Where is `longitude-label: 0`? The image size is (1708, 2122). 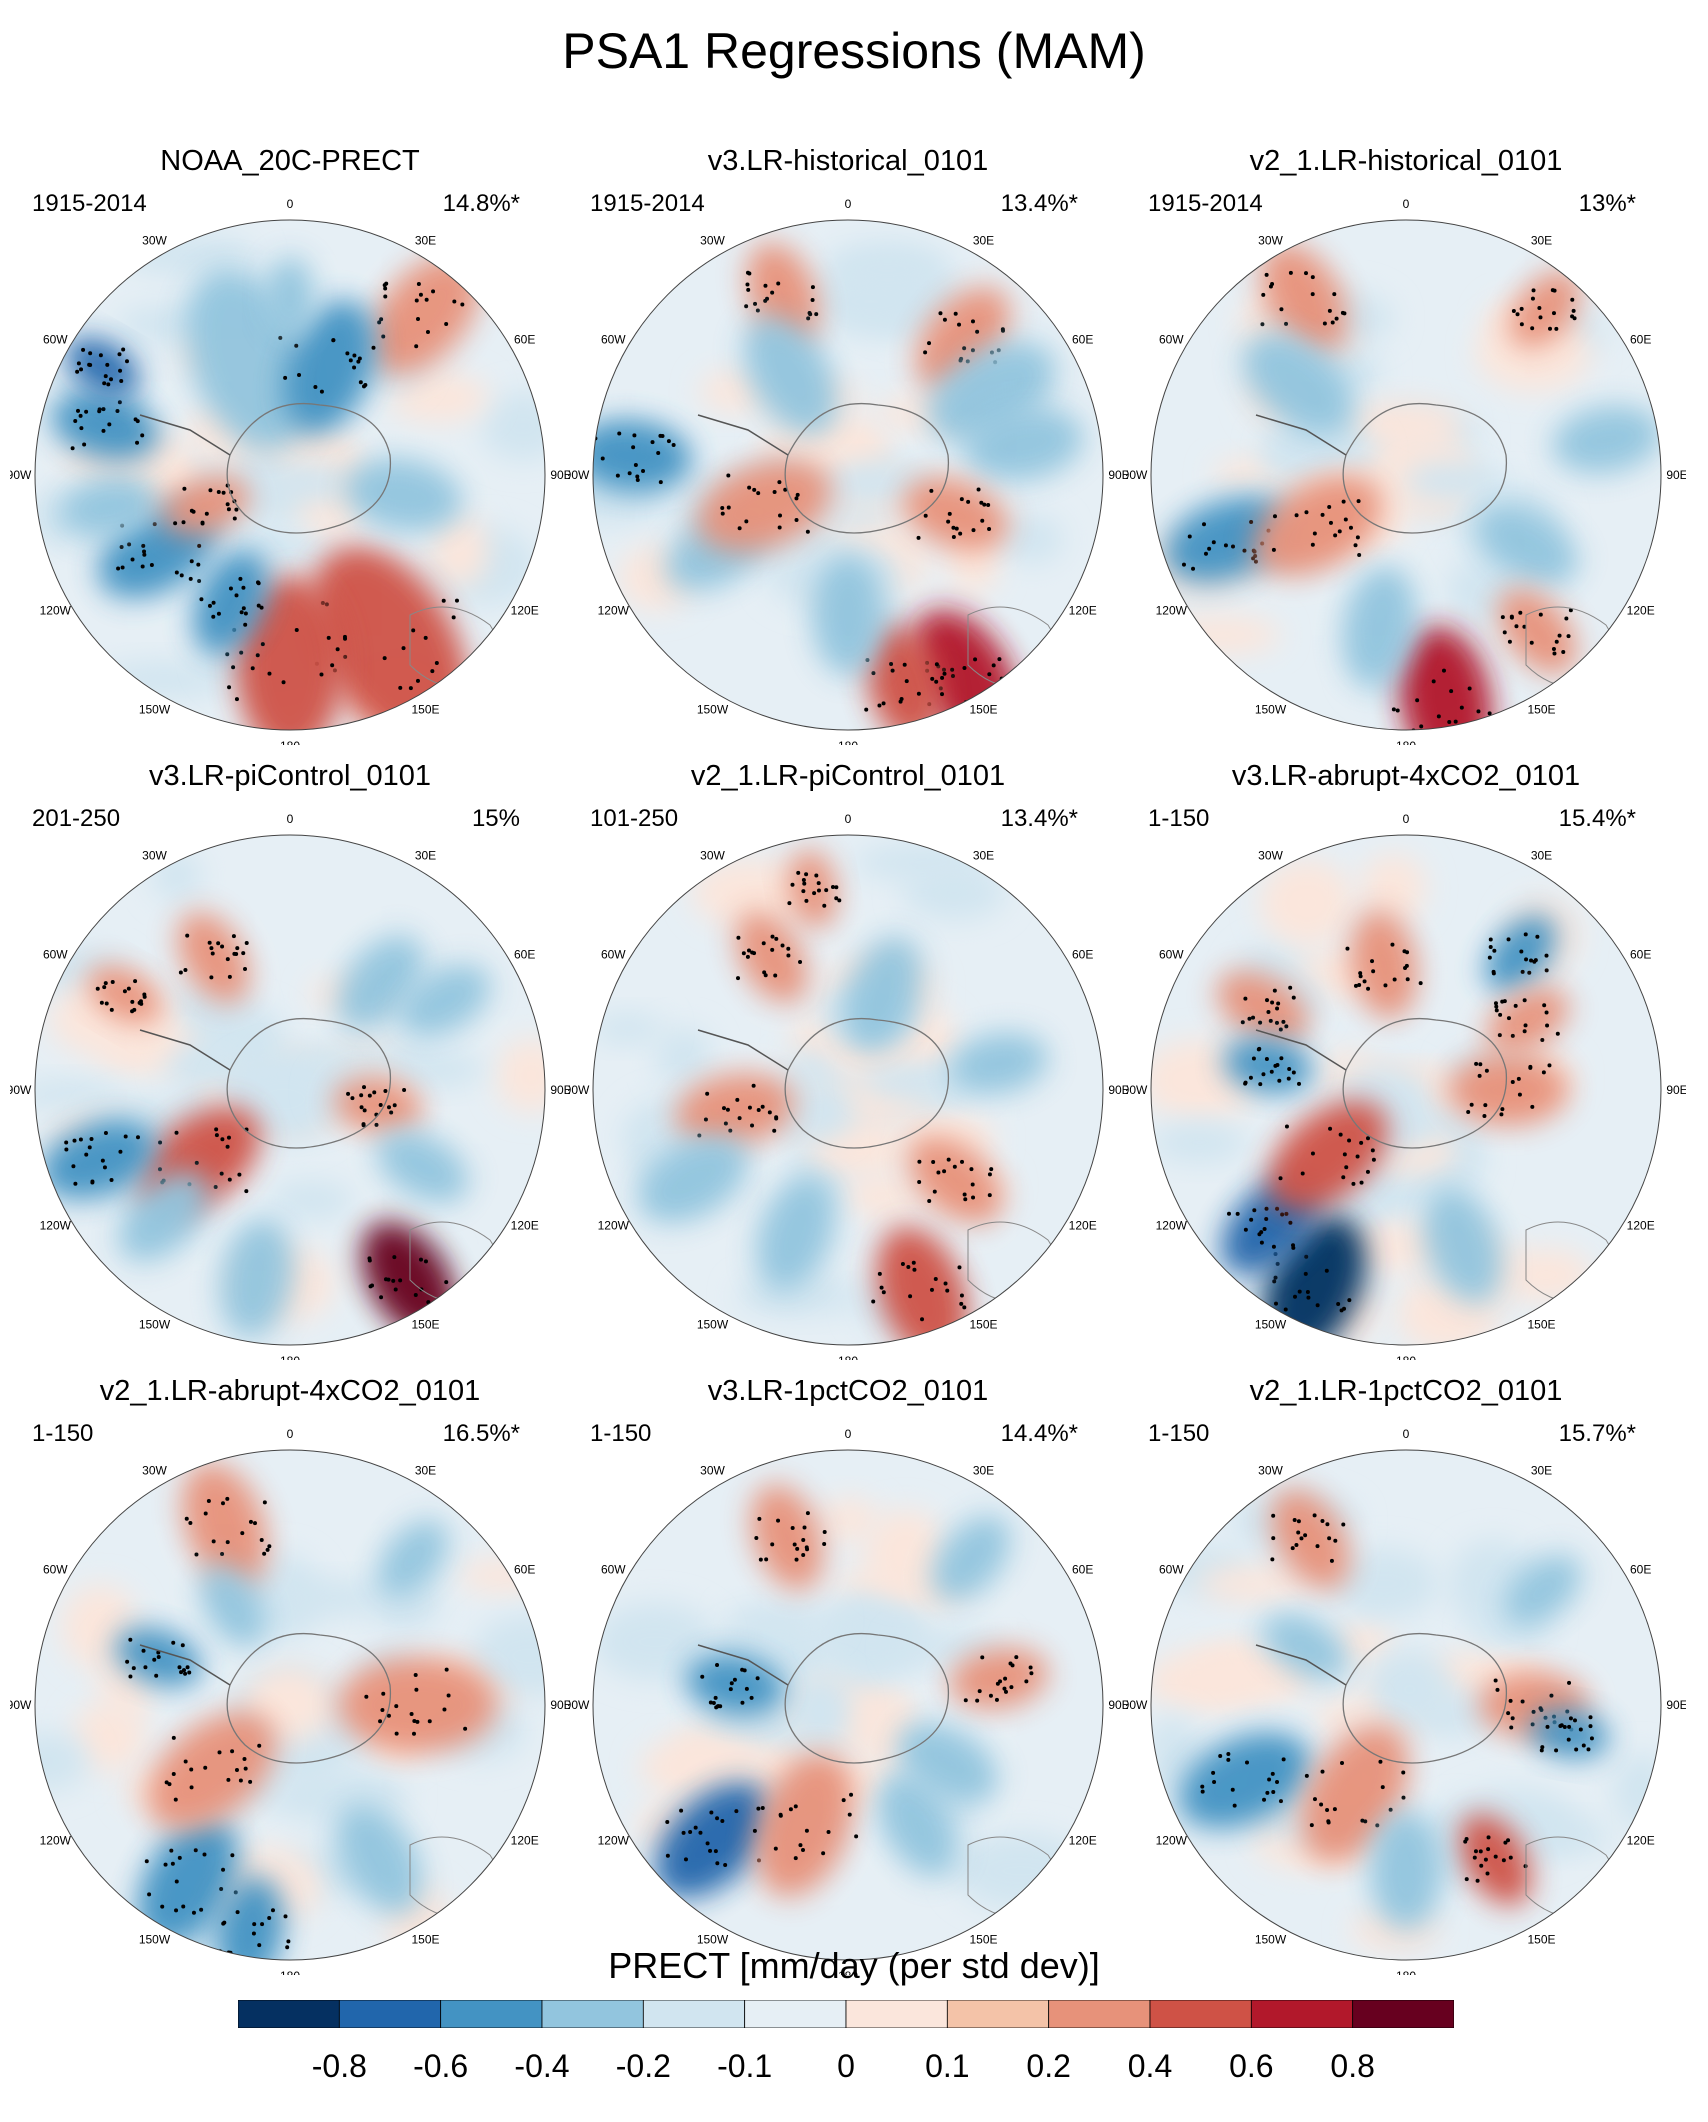
longitude-label: 0 is located at coordinates (290, 204).